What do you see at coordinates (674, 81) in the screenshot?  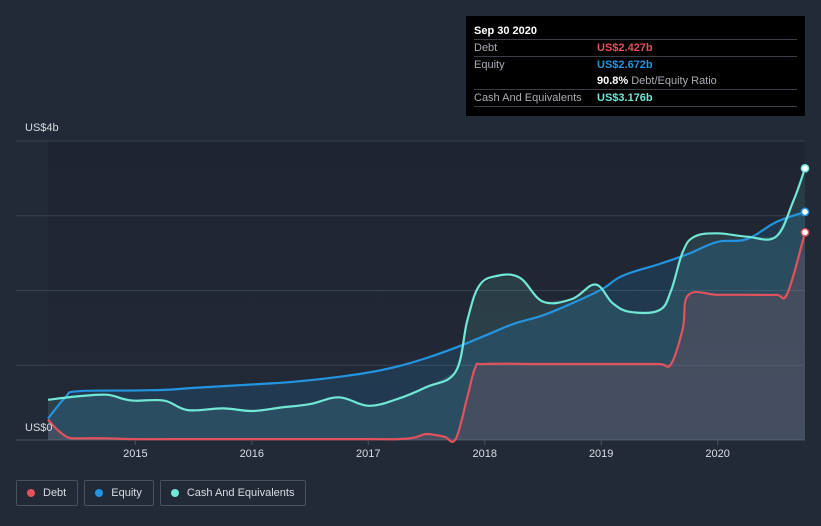 I see `tooltip-ratio-label: Debt/Equity Ratio` at bounding box center [674, 81].